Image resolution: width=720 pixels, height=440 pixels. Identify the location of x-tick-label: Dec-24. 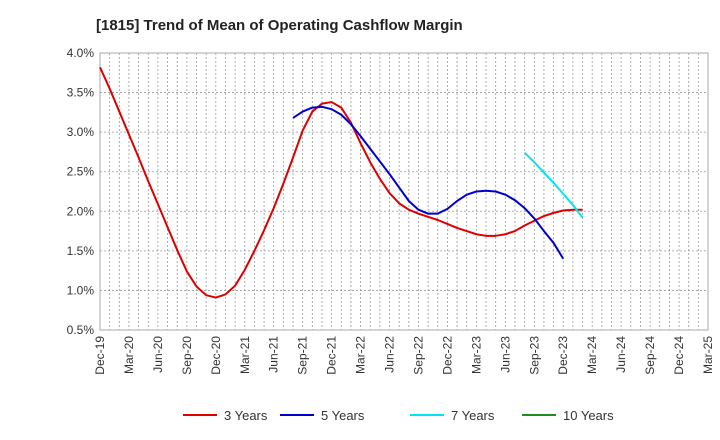
(679, 355).